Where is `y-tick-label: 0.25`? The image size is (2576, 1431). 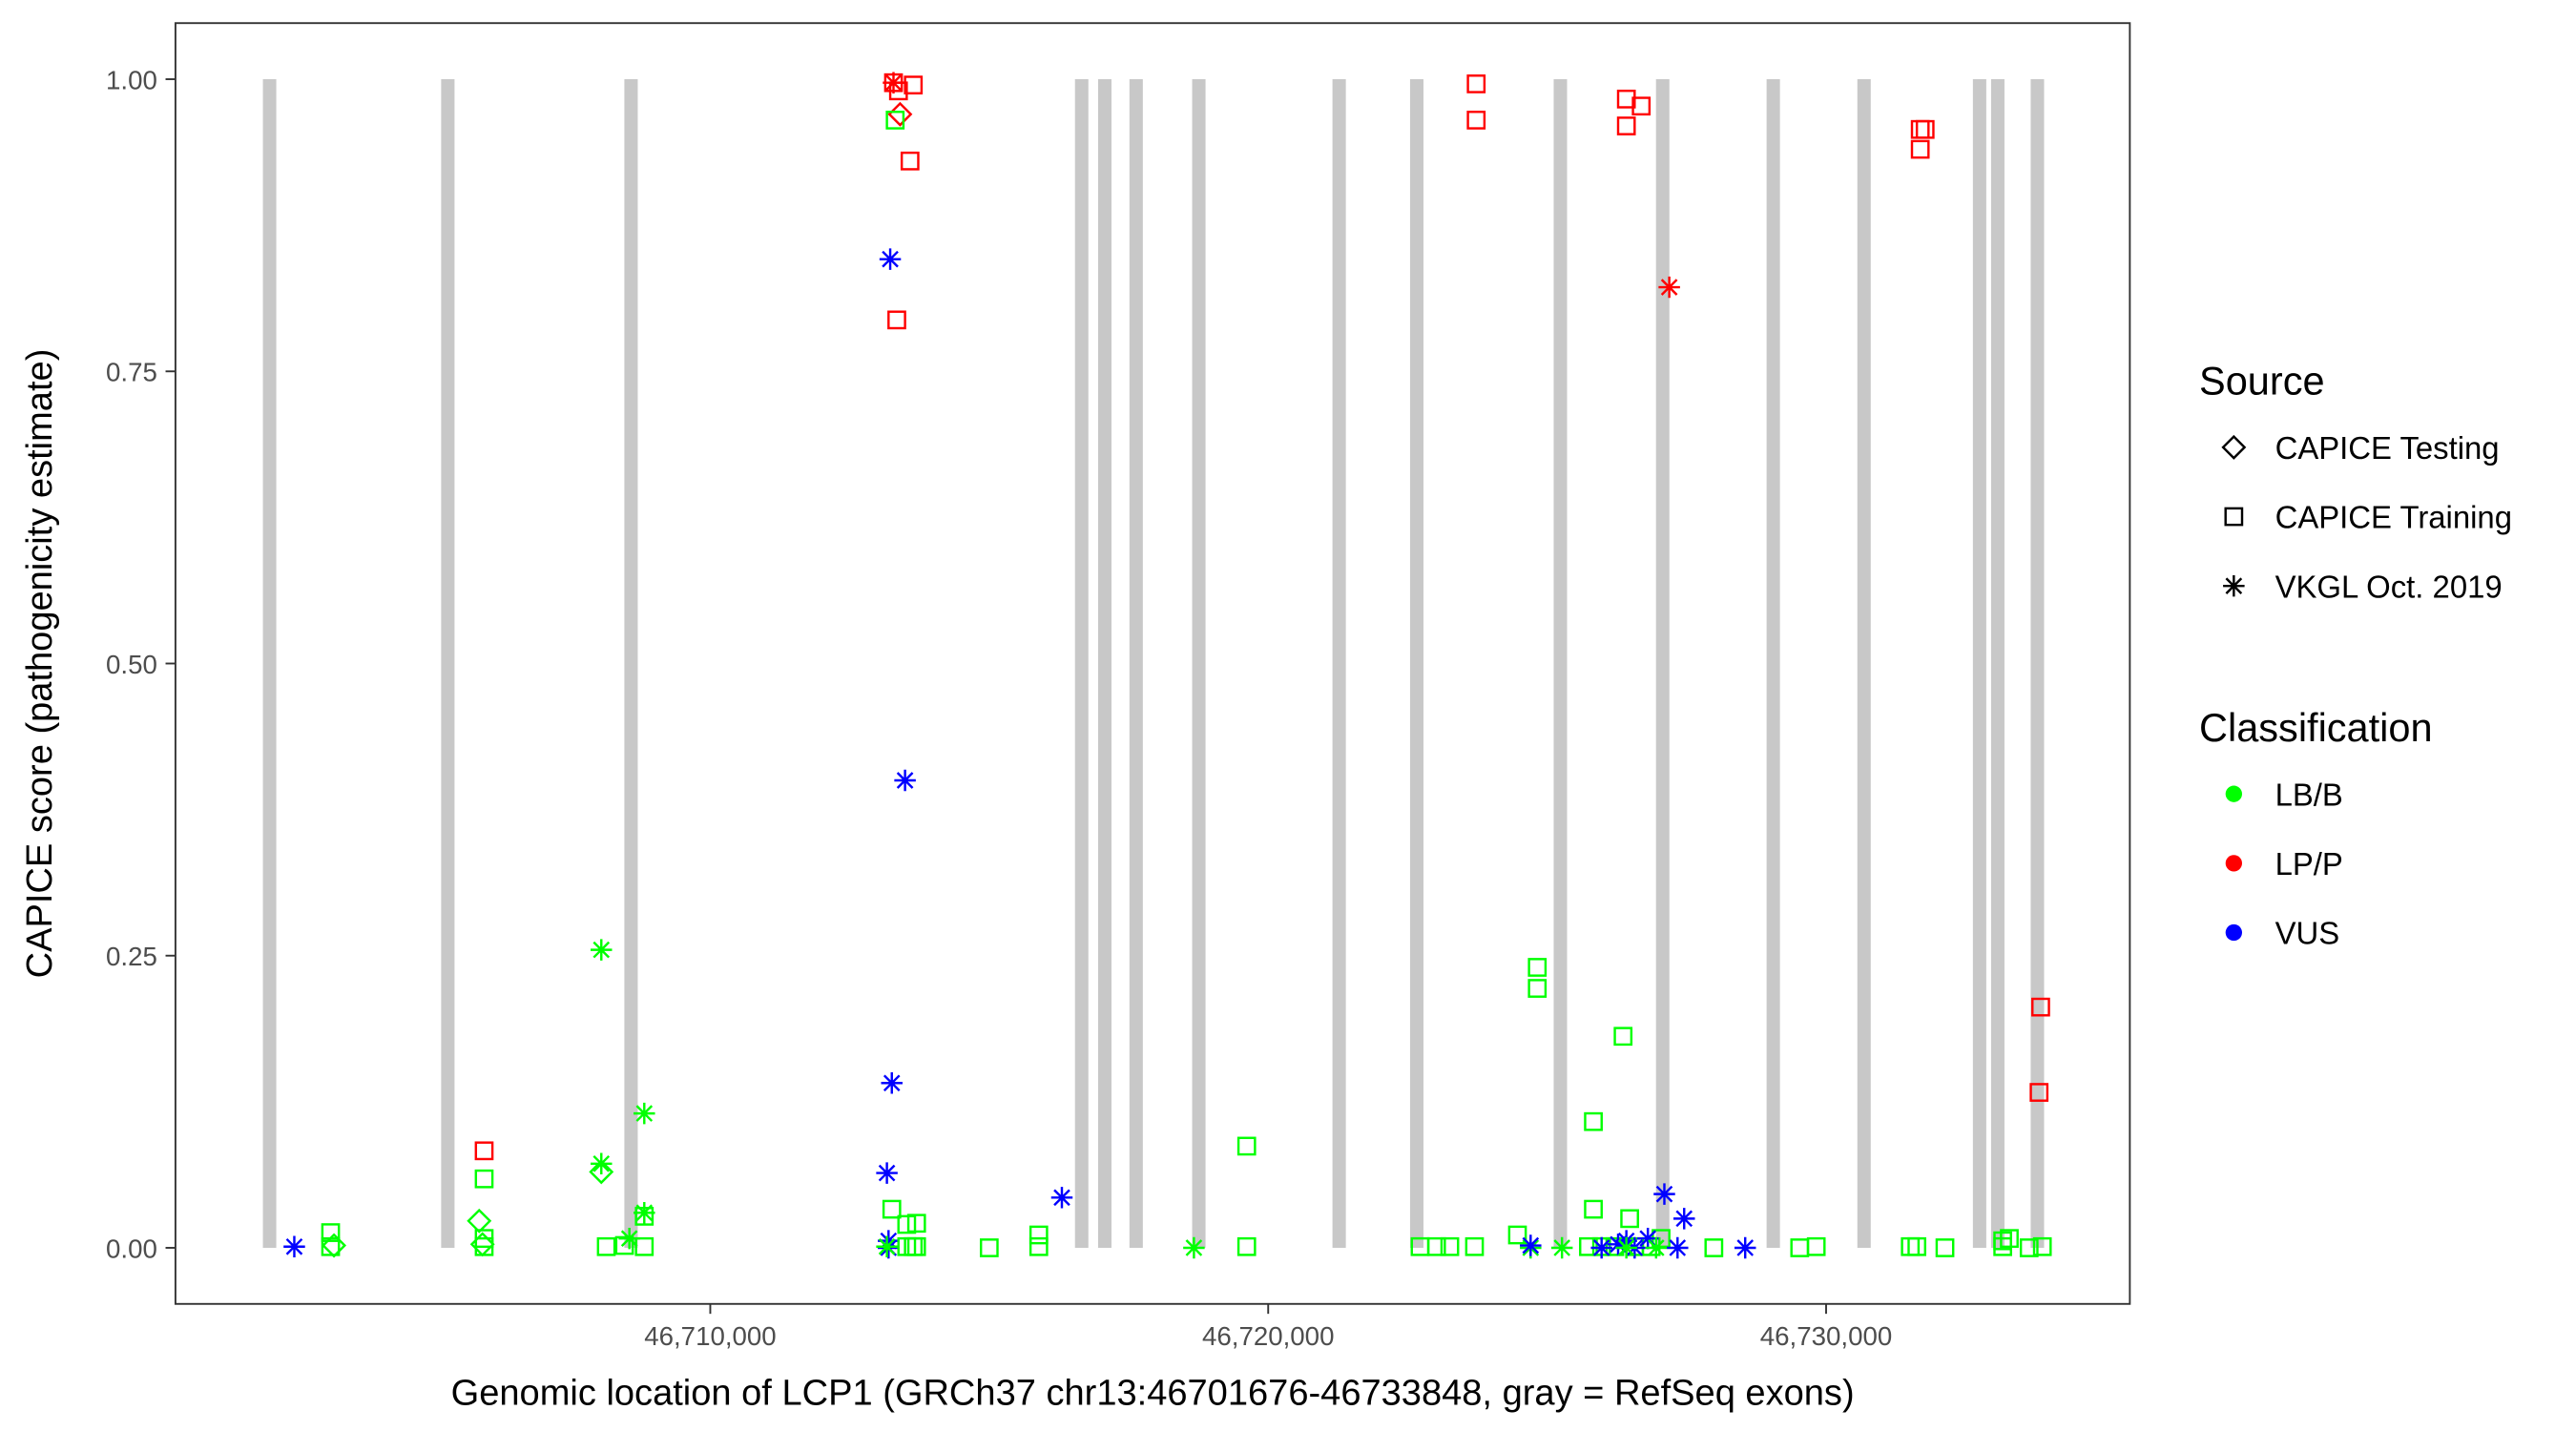 y-tick-label: 0.25 is located at coordinates (131, 956).